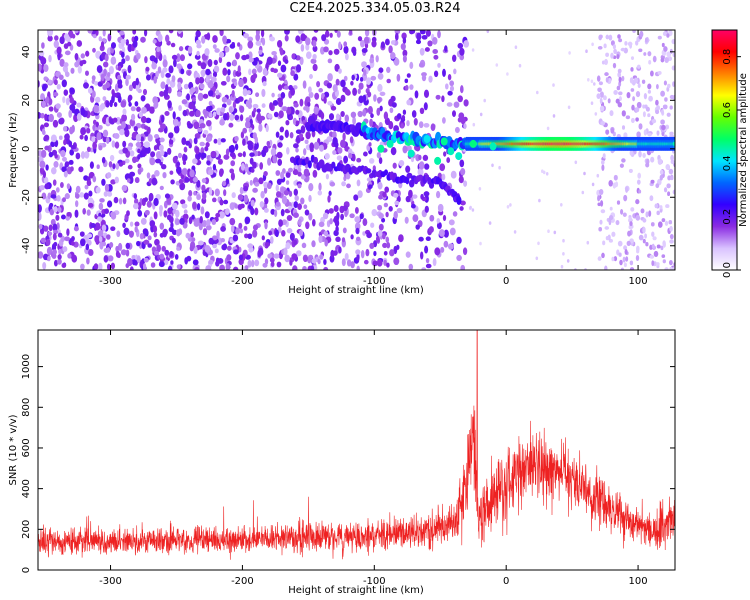  Describe the element at coordinates (13, 449) in the screenshot. I see `snr-ylabel: SNR (10 * v/v)` at that location.